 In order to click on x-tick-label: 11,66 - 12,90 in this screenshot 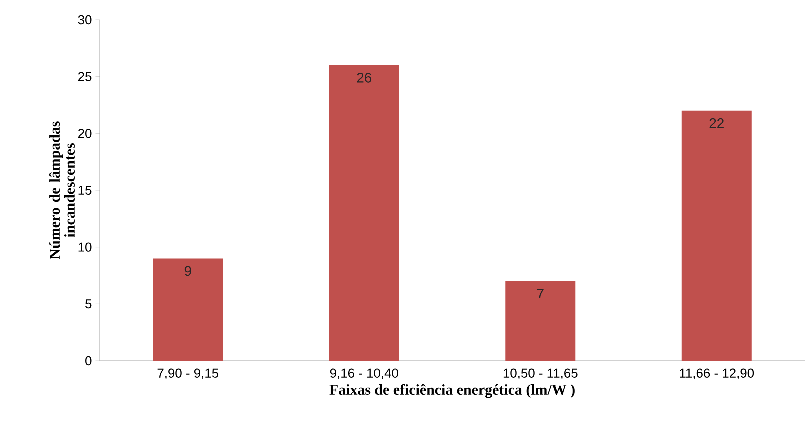, I will do `click(717, 374)`.